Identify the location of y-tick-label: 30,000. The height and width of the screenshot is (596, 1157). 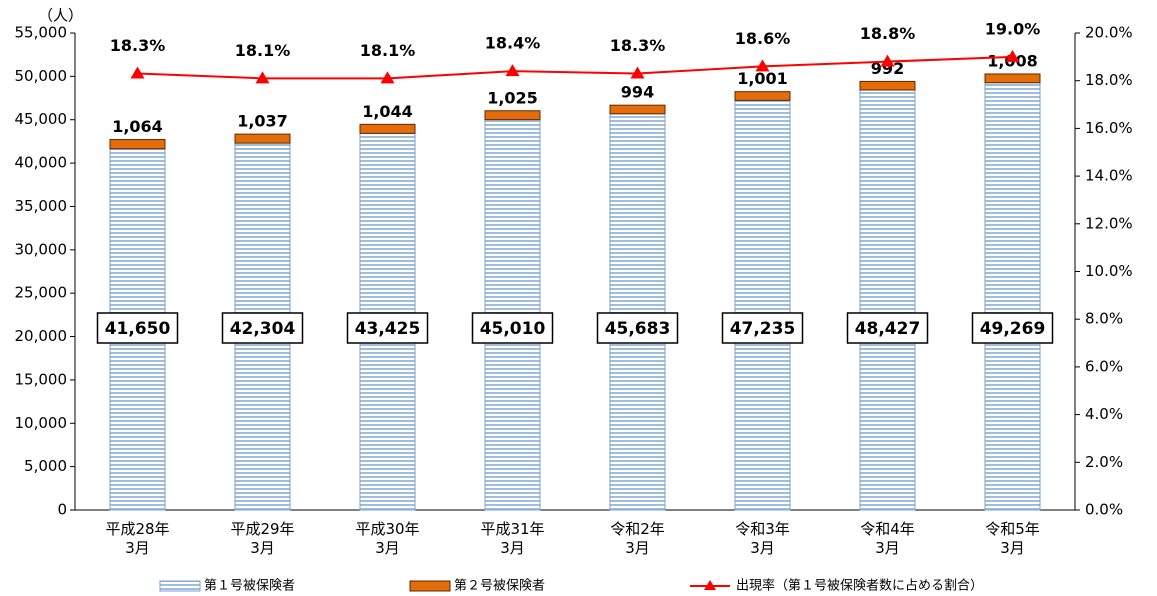
(41, 249).